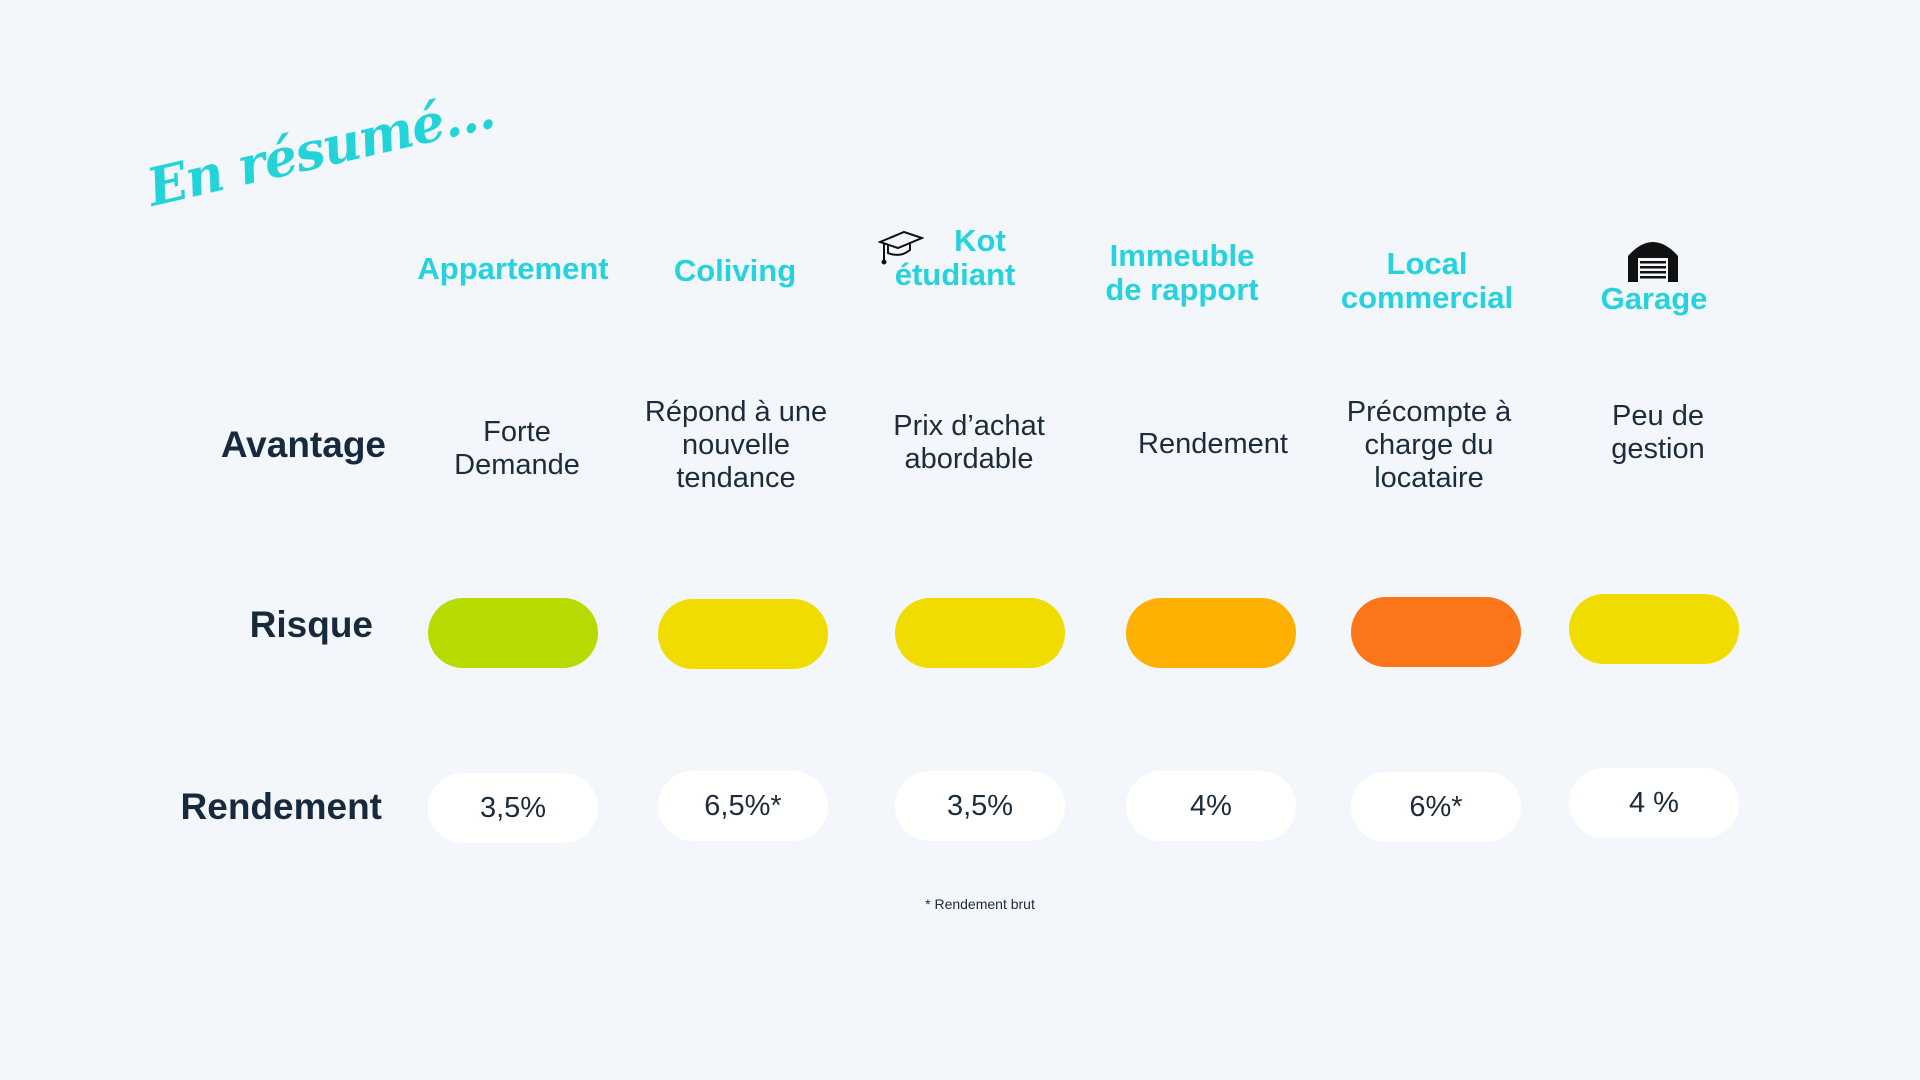  What do you see at coordinates (969, 442) in the screenshot?
I see `advantage-kot-etudiant: Prix d’achat abordable` at bounding box center [969, 442].